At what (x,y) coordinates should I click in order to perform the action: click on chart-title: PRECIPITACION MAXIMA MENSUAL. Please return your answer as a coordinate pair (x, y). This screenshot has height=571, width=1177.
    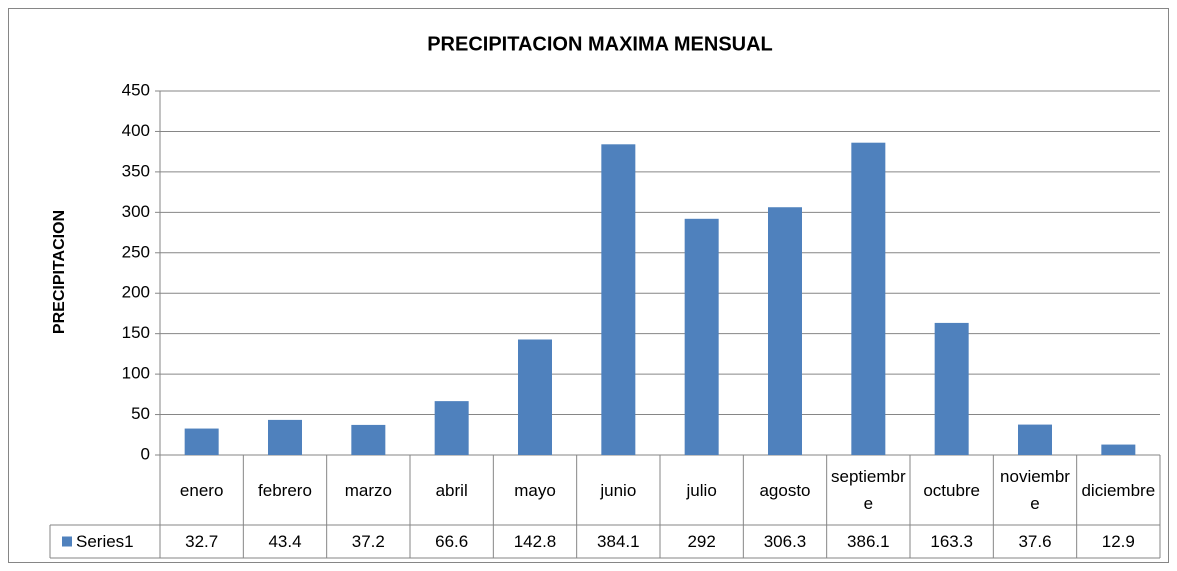
    Looking at the image, I should click on (600, 44).